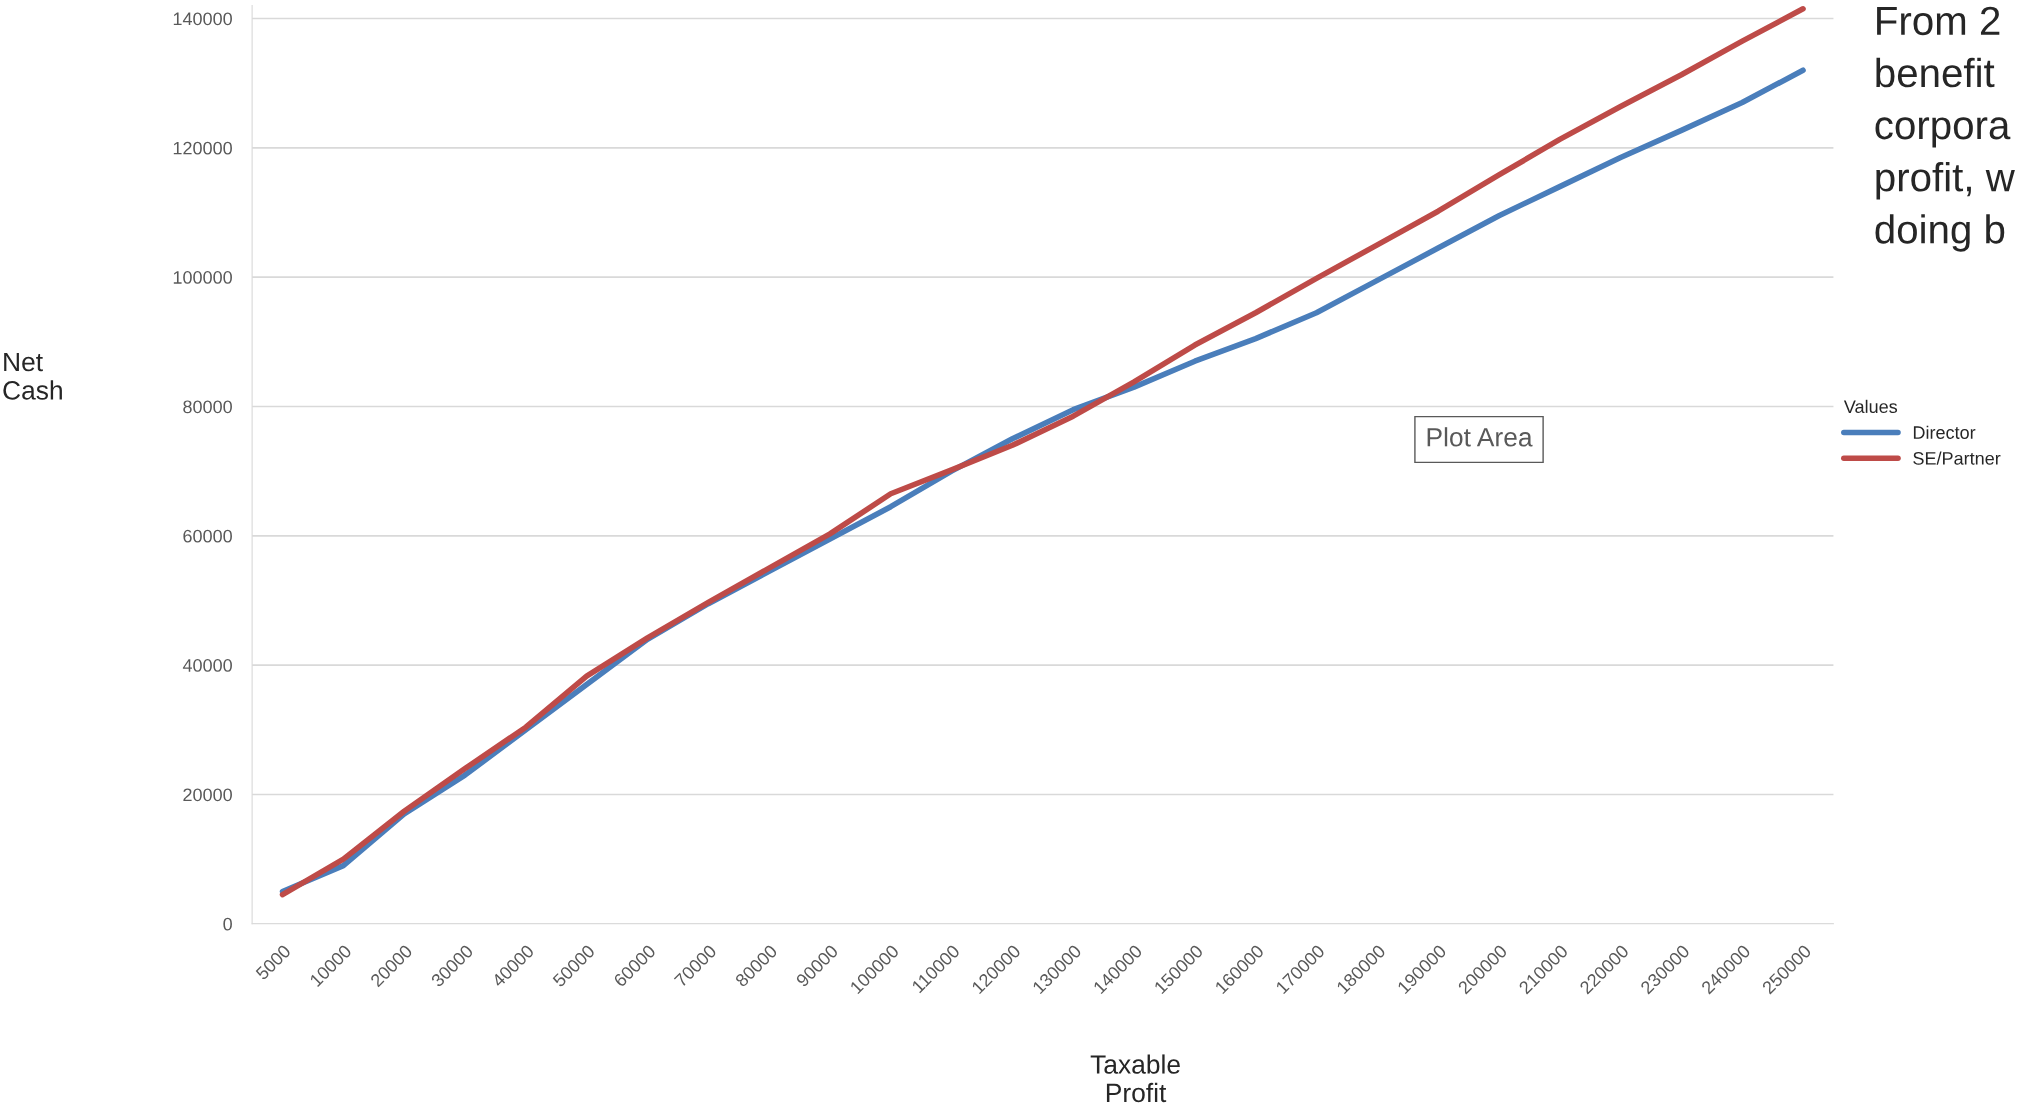 Image resolution: width=2017 pixels, height=1113 pixels. What do you see at coordinates (207, 795) in the screenshot?
I see `y-tick-label: 20000` at bounding box center [207, 795].